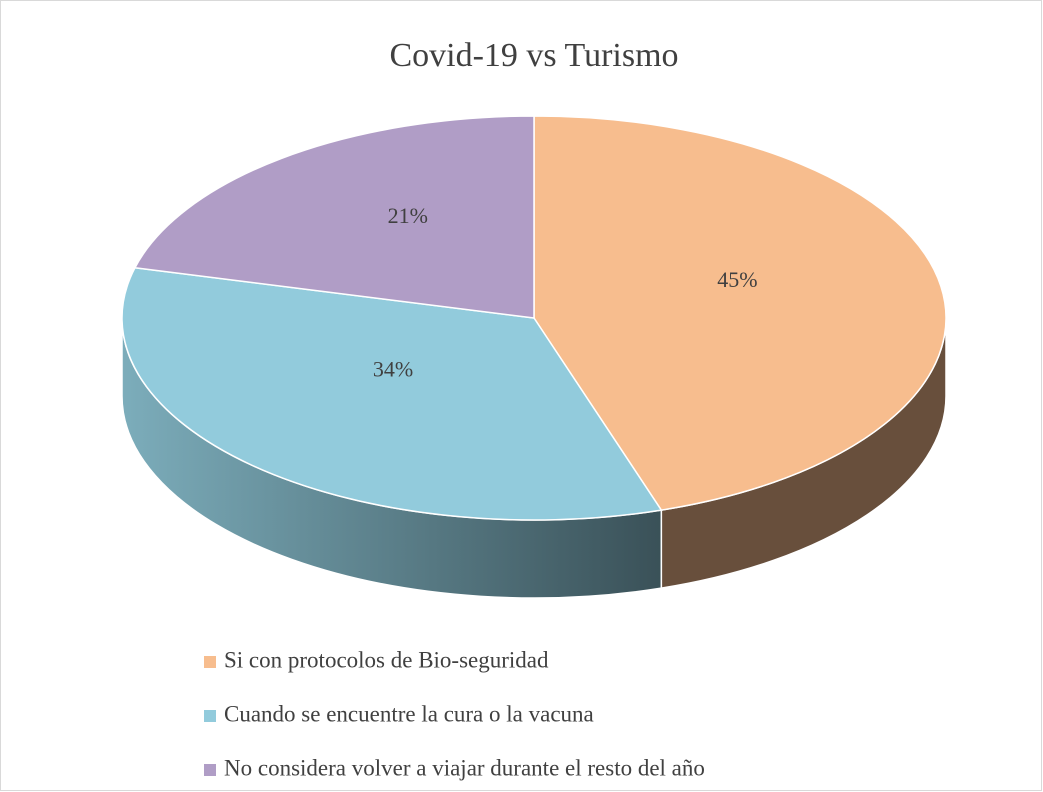 The width and height of the screenshot is (1043, 792). I want to click on data-label: 21%, so click(408, 215).